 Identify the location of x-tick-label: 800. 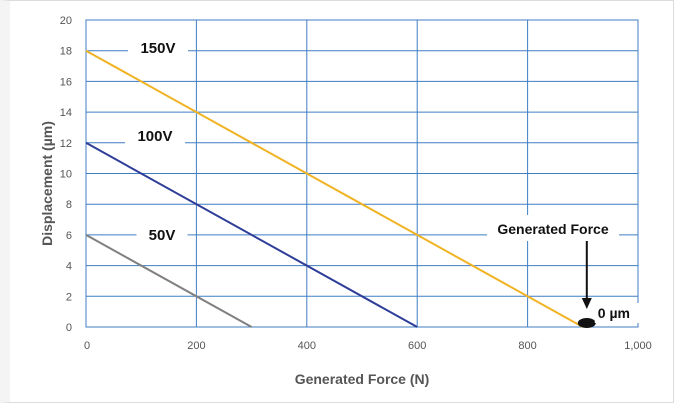
(527, 346).